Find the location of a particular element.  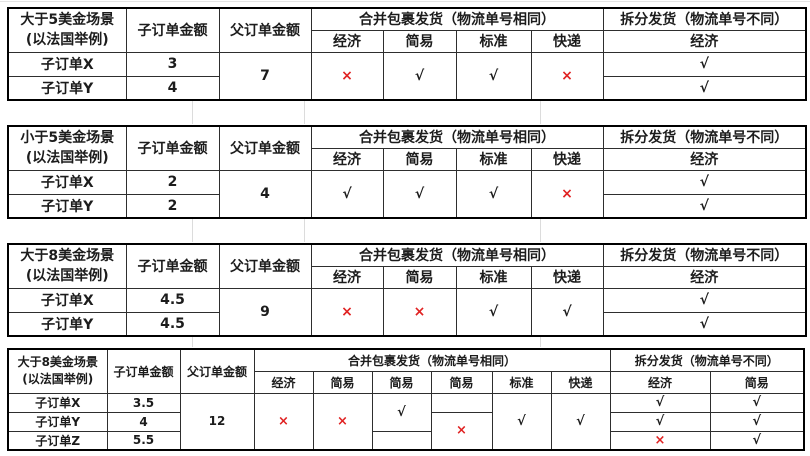

merge-mark-simple: × is located at coordinates (419, 312).